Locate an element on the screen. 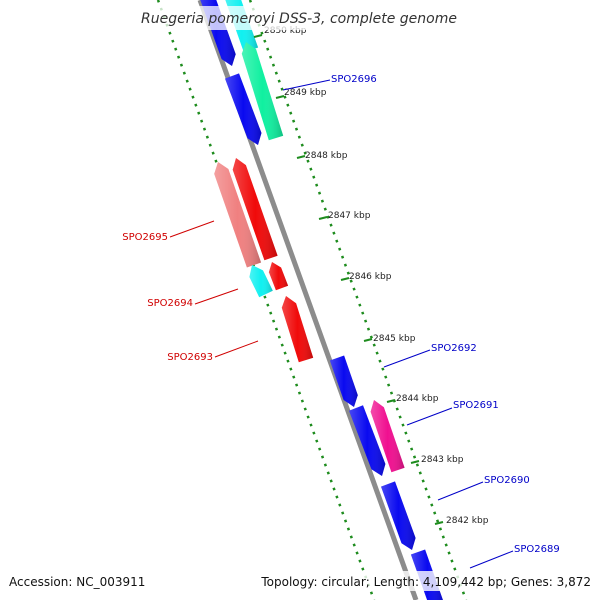 The height and width of the screenshot is (600, 600). leader-spo2691 is located at coordinates (429, 416).